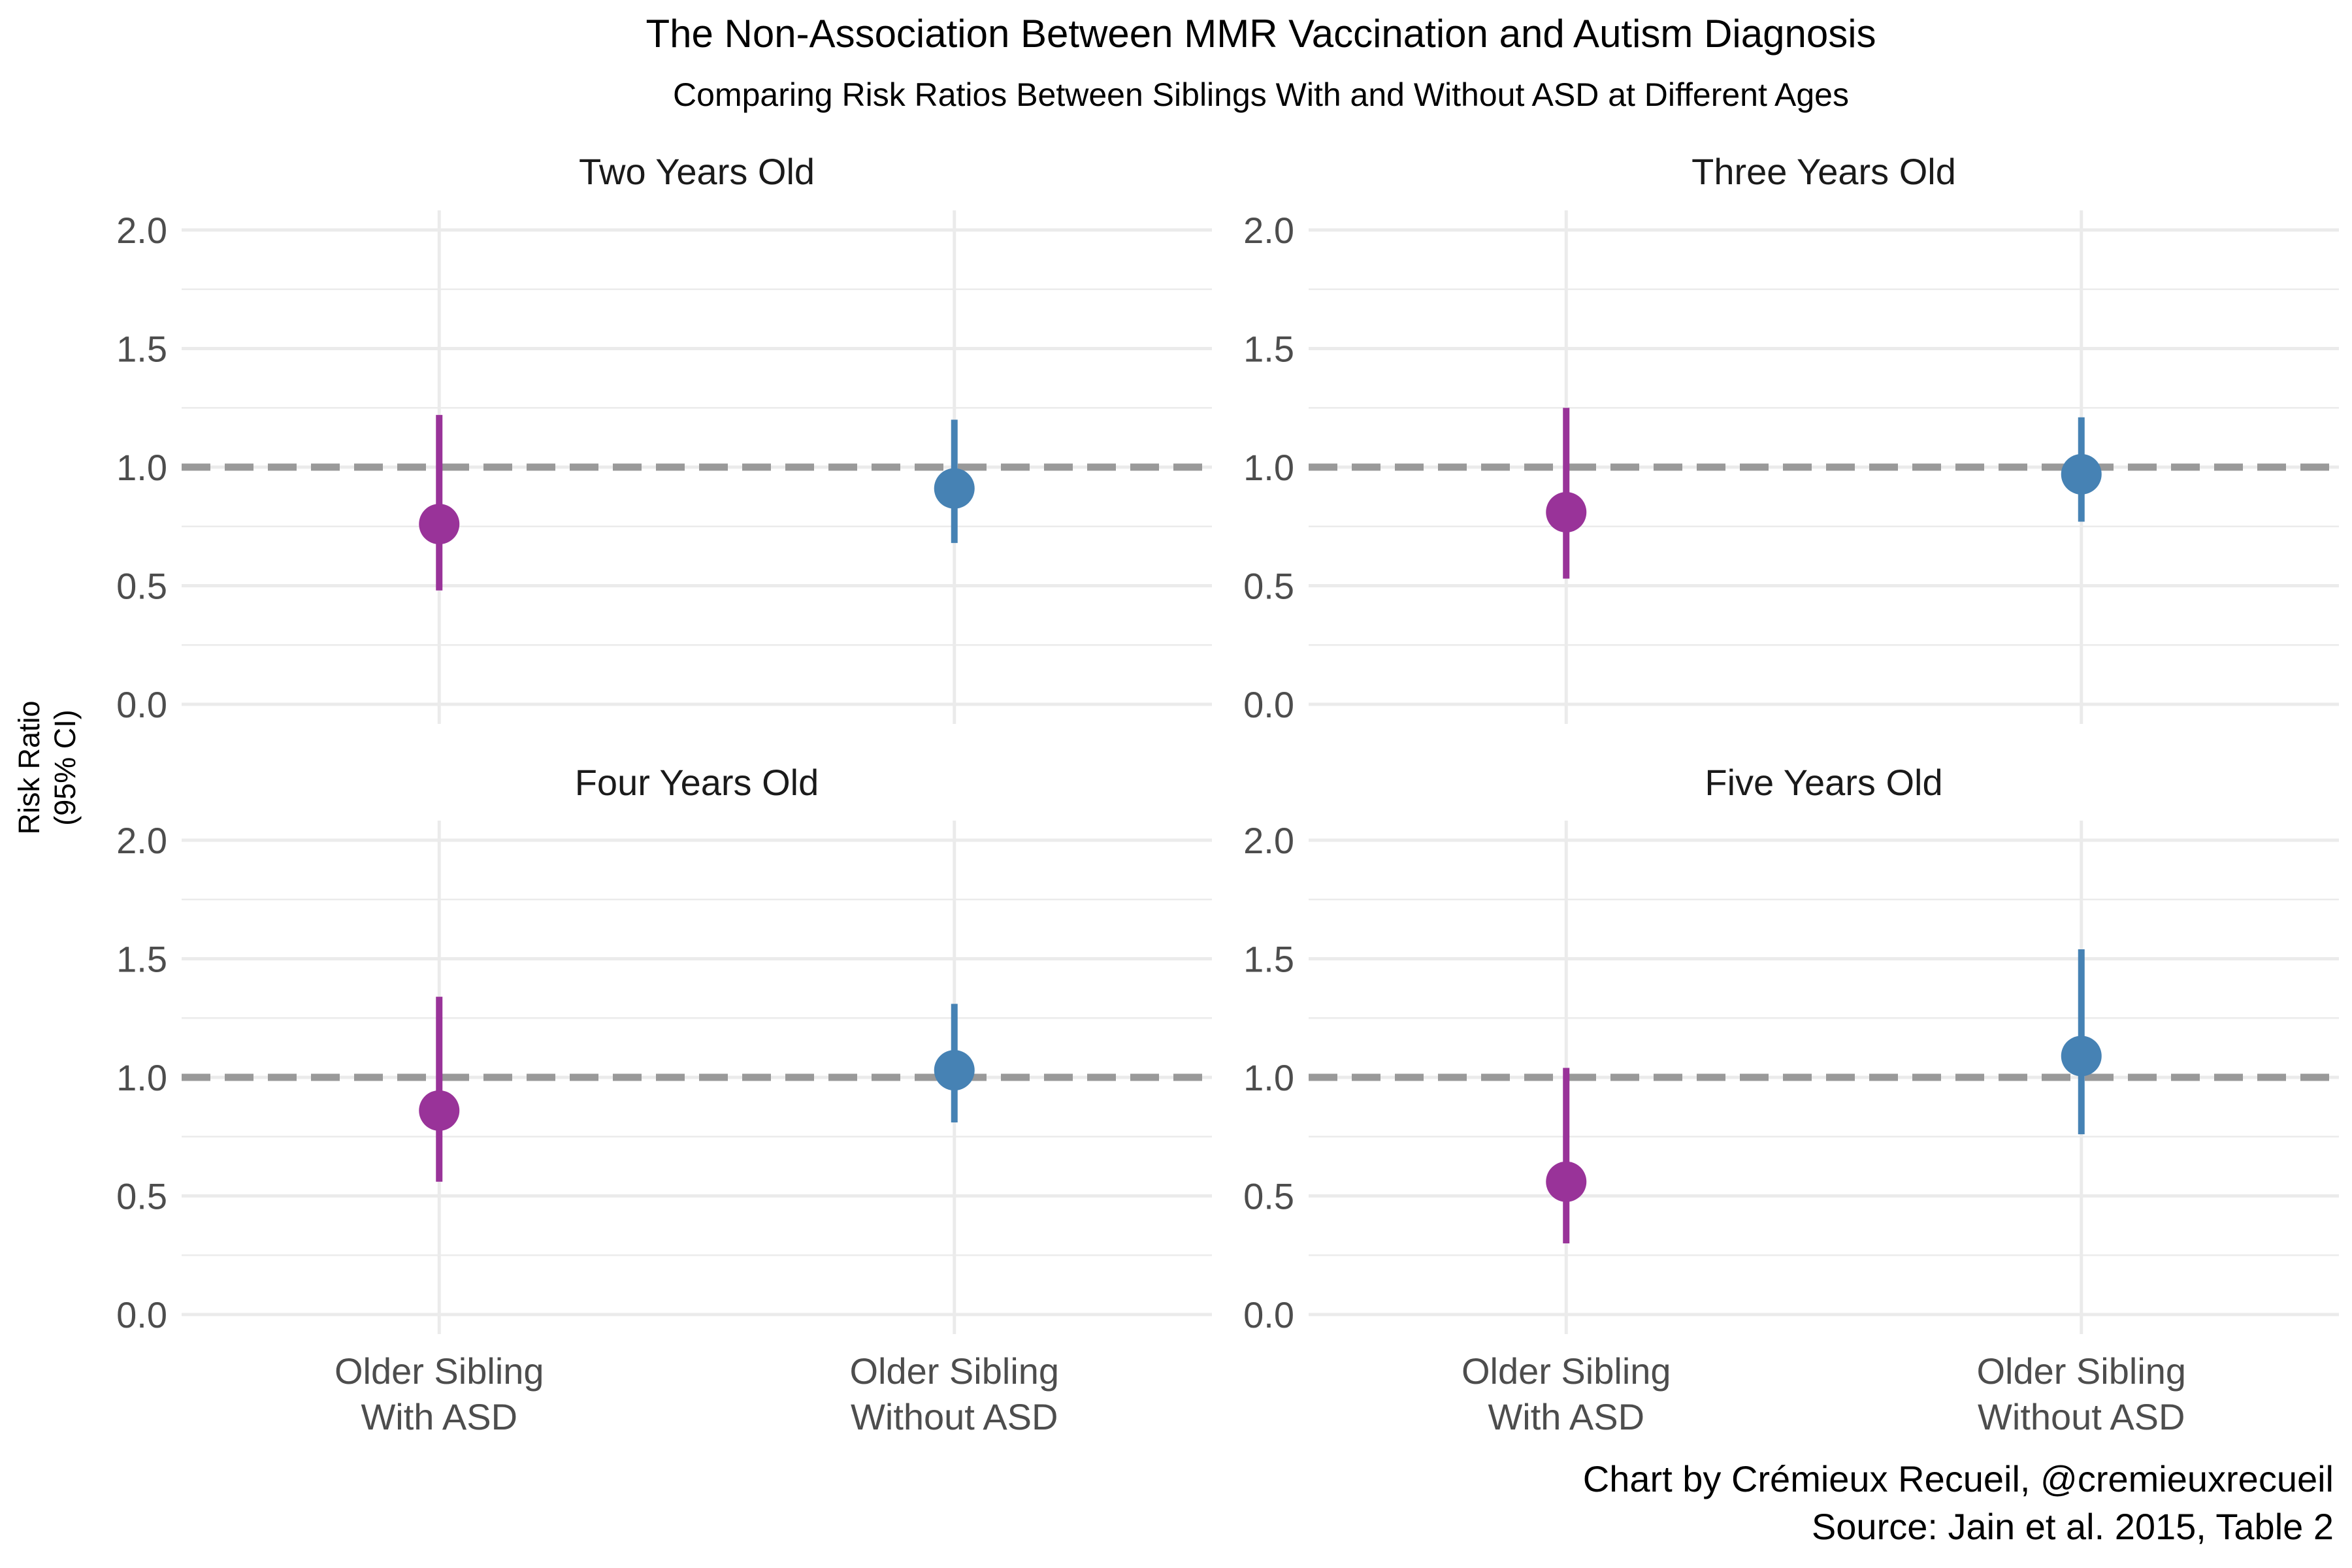  I want to click on y-axis-title: Risk Ratio (95% CI), so click(47, 767).